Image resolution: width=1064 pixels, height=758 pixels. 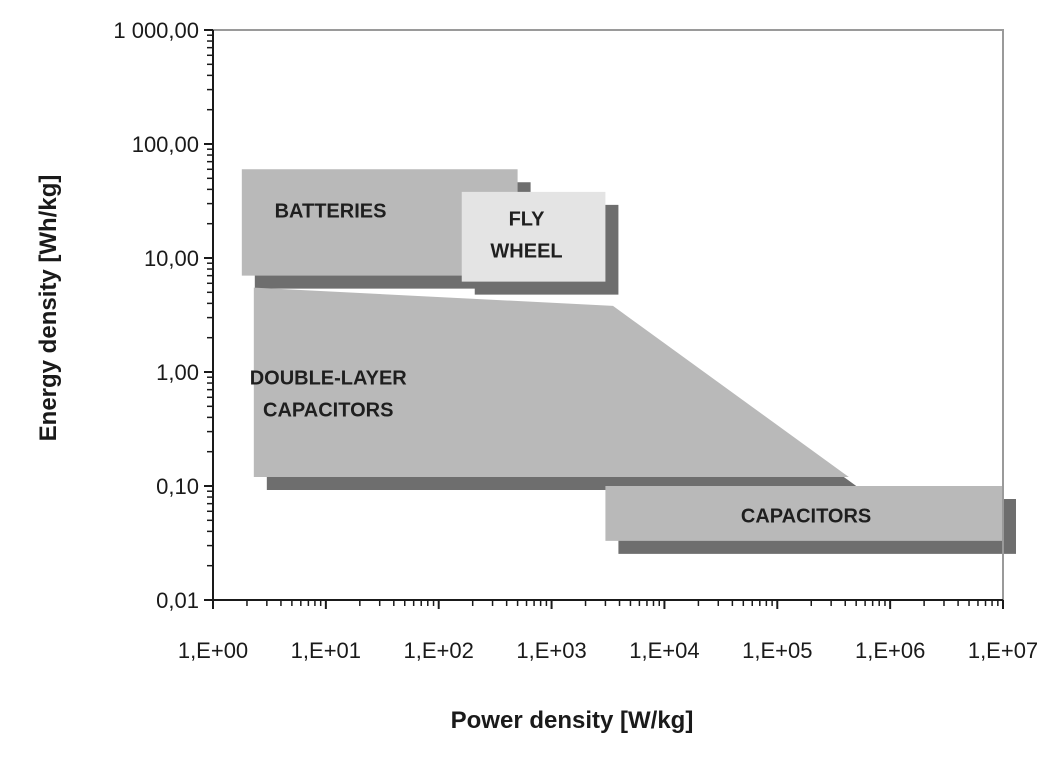 I want to click on x-tick-label: 1,E+07, so click(x=1003, y=650).